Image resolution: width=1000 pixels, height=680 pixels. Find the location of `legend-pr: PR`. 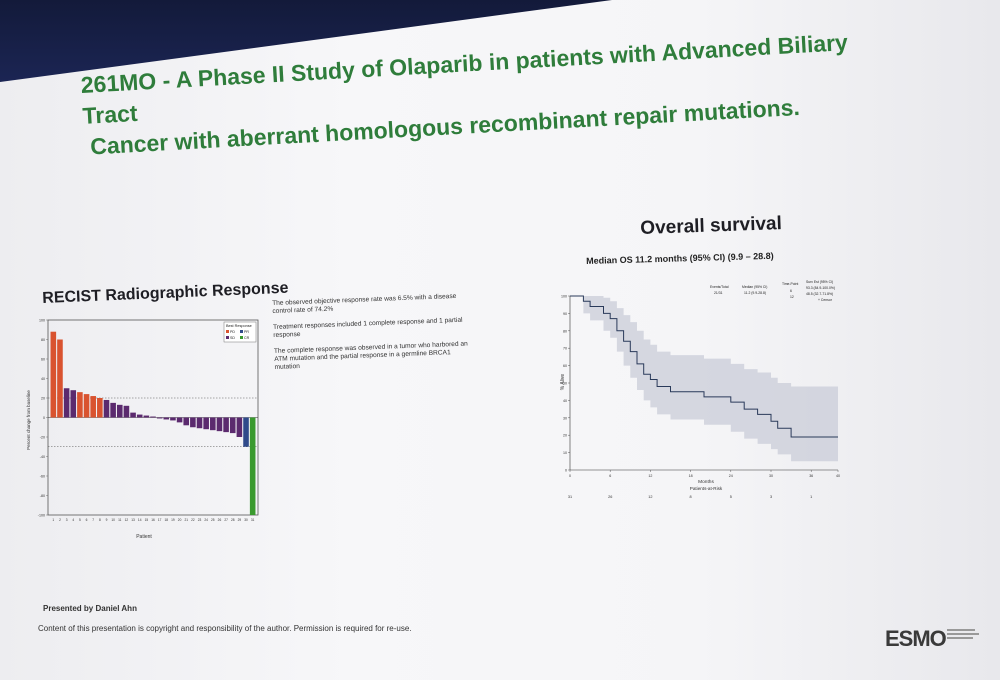

legend-pr: PR is located at coordinates (246, 332).